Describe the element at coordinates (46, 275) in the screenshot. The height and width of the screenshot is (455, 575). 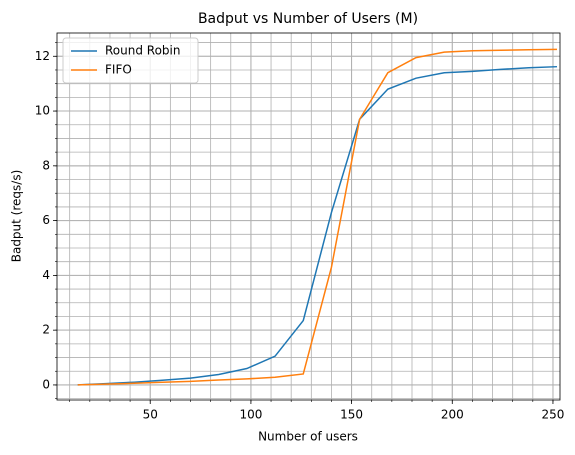
I see `y-tick-label: 4` at that location.